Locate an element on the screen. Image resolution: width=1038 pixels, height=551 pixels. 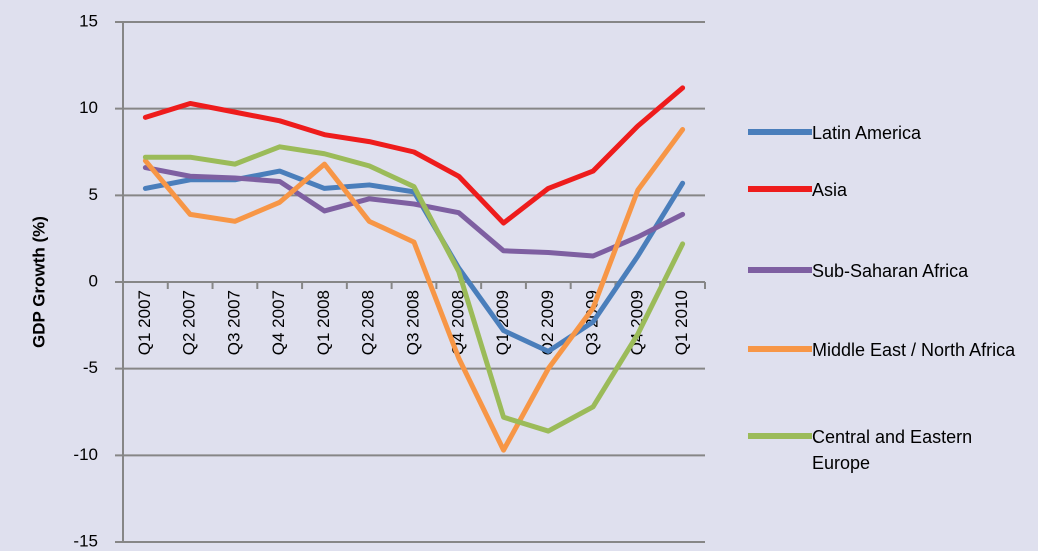
legend-label: Middle East / North Africa is located at coordinates (914, 350).